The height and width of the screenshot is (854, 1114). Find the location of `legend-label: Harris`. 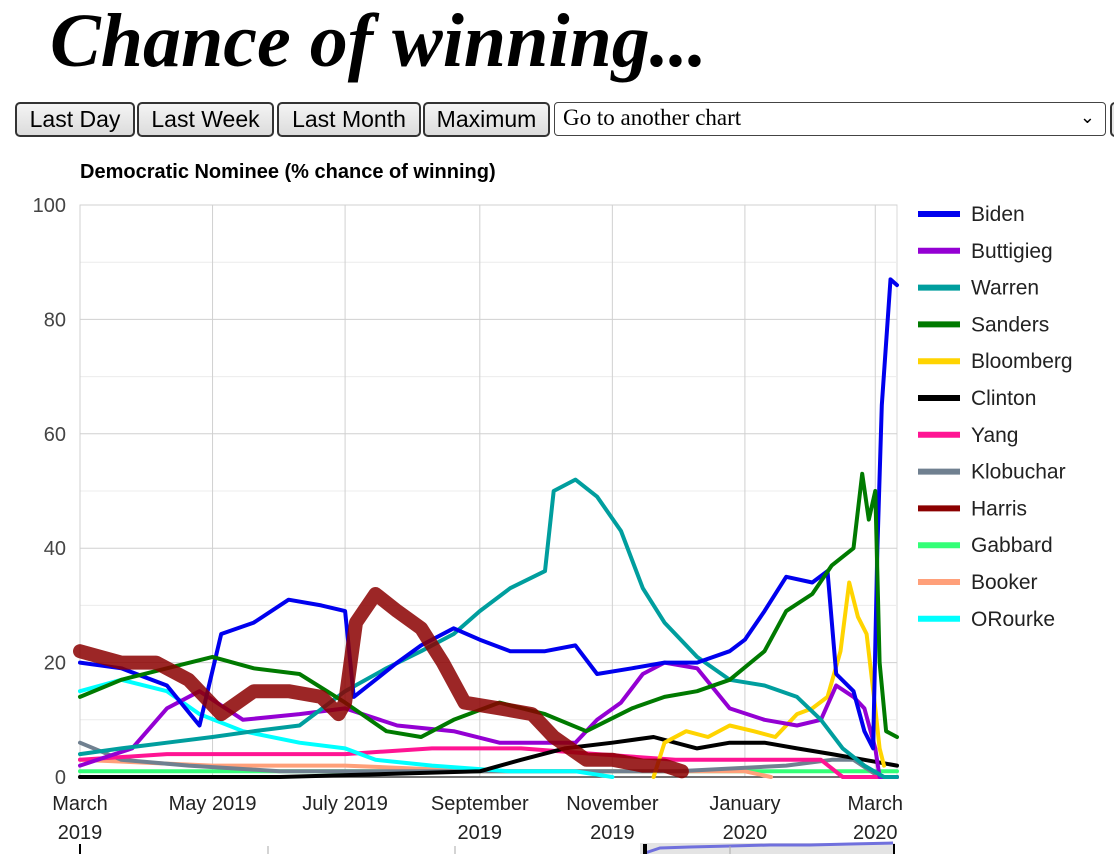

legend-label: Harris is located at coordinates (999, 508).